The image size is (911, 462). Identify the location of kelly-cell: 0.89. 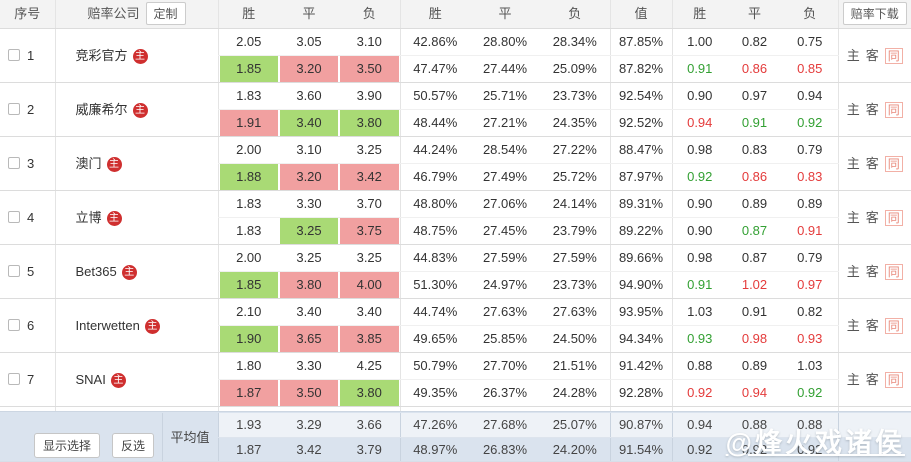
(754, 366).